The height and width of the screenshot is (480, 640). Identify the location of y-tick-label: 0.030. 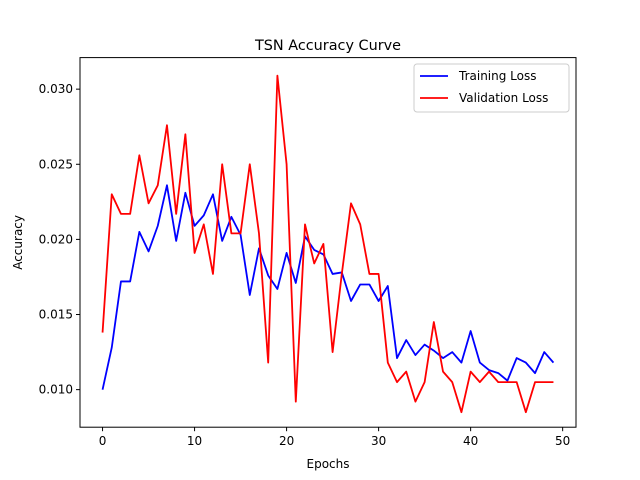
(56, 89).